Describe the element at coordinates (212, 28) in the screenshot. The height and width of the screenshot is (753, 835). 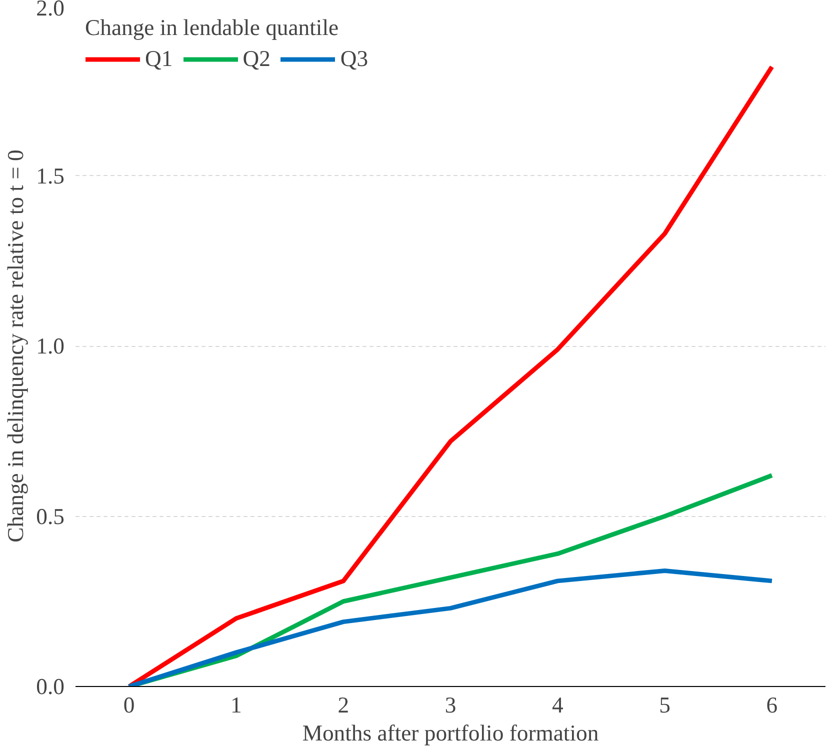
I see `legend-title: Change in lendable quantile` at that location.